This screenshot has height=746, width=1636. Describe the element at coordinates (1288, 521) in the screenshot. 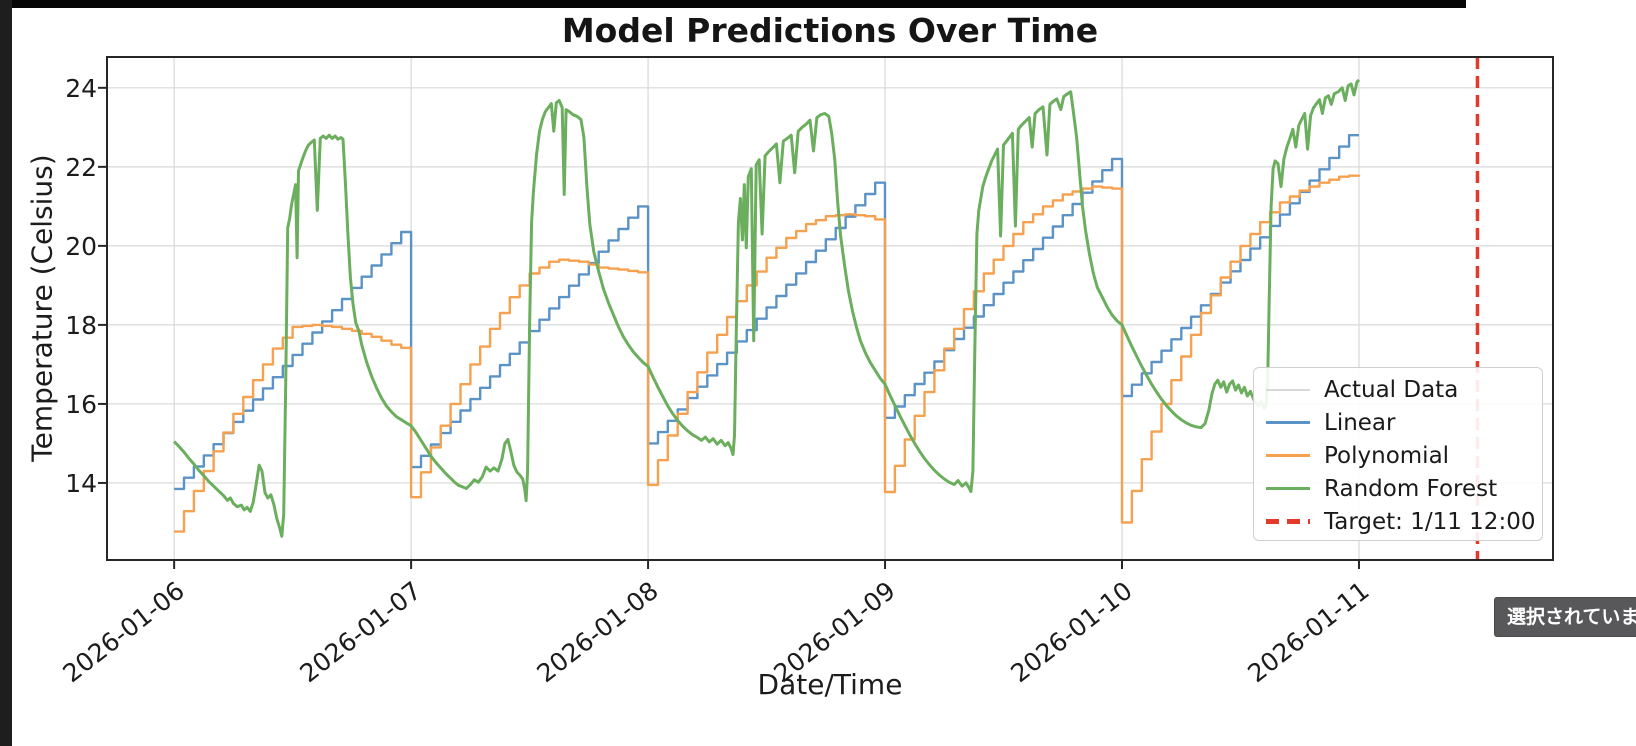

I see `target-dashed-line-swatch` at that location.